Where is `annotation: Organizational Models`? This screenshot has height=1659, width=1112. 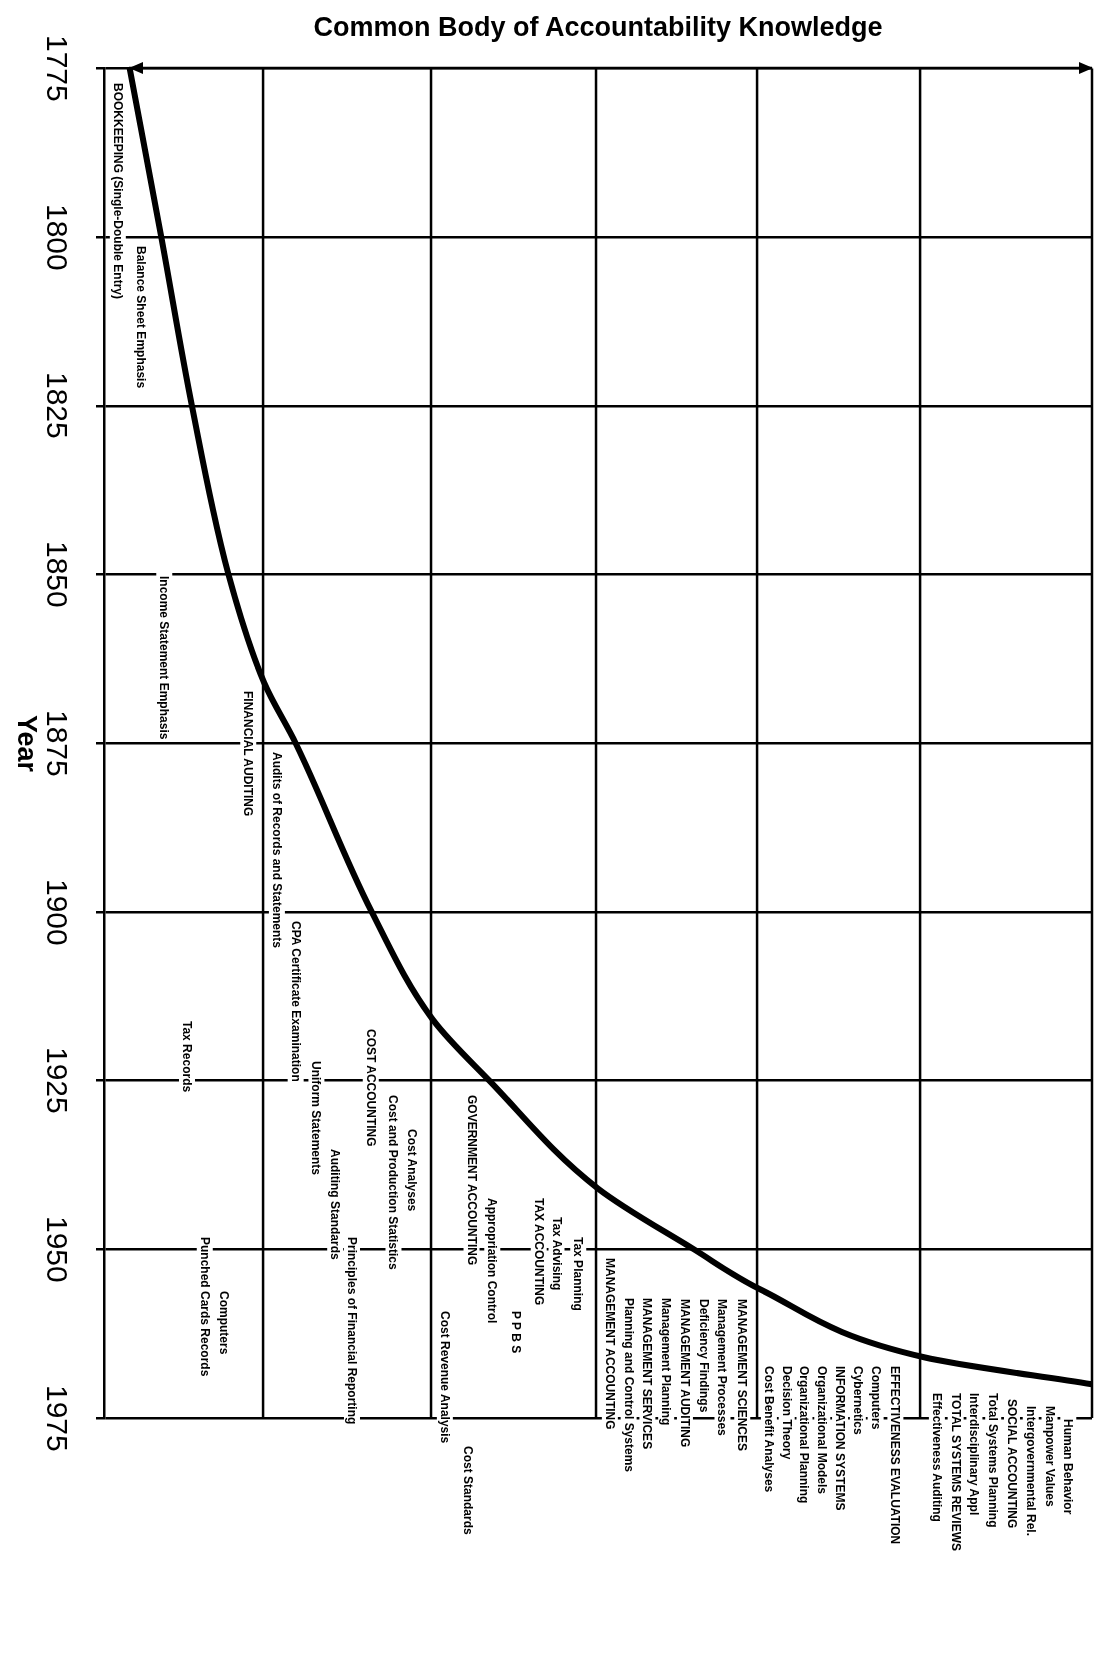
annotation: Organizational Models is located at coordinates (822, 1430).